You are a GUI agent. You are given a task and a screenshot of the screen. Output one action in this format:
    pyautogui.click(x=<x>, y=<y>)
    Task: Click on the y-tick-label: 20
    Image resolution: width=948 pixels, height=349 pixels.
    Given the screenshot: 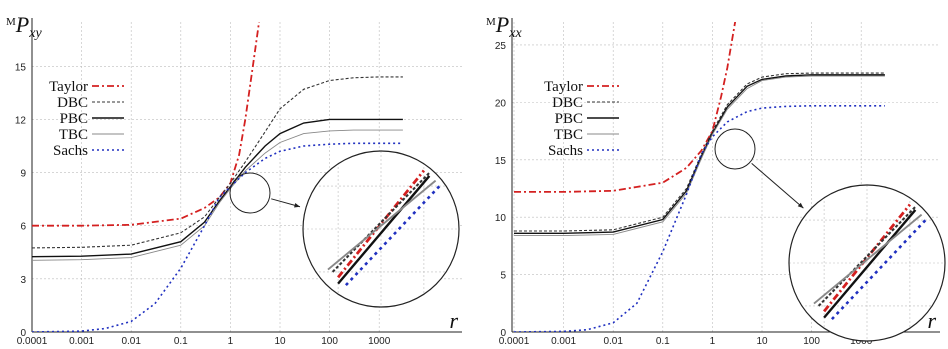 What is the action you would take?
    pyautogui.click(x=501, y=103)
    